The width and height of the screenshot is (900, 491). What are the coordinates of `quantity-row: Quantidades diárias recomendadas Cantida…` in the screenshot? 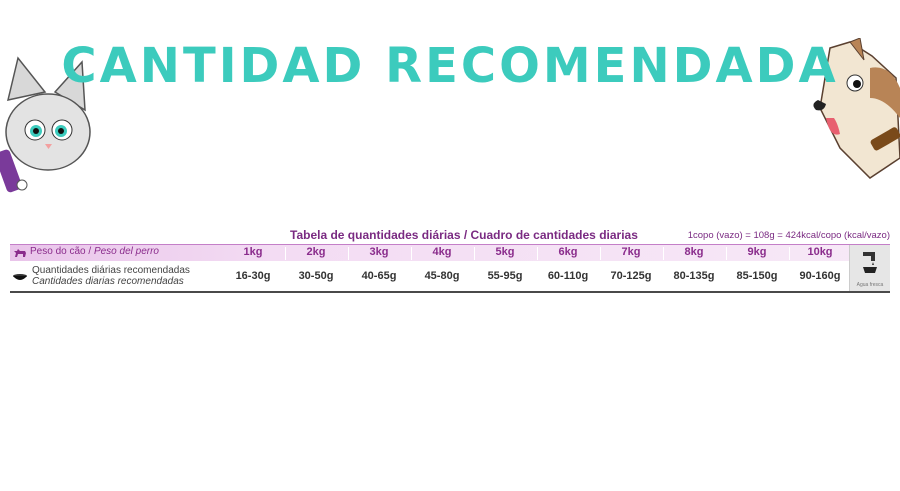 It's located at (450, 277).